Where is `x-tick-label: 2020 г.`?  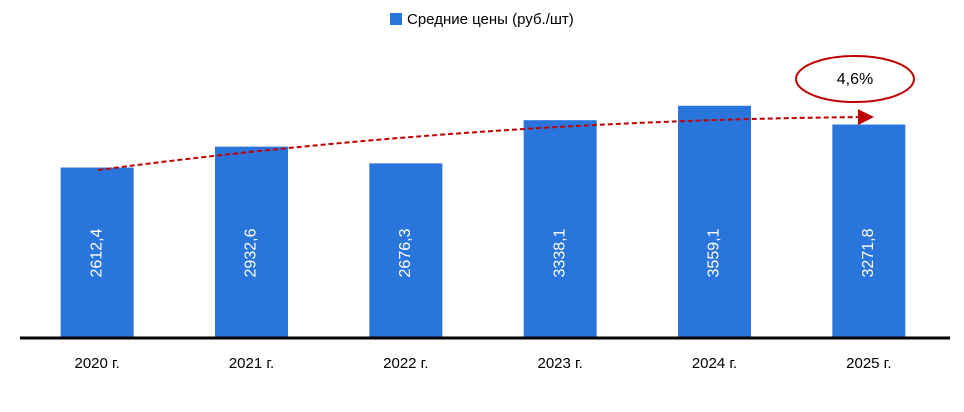
x-tick-label: 2020 г. is located at coordinates (96, 363).